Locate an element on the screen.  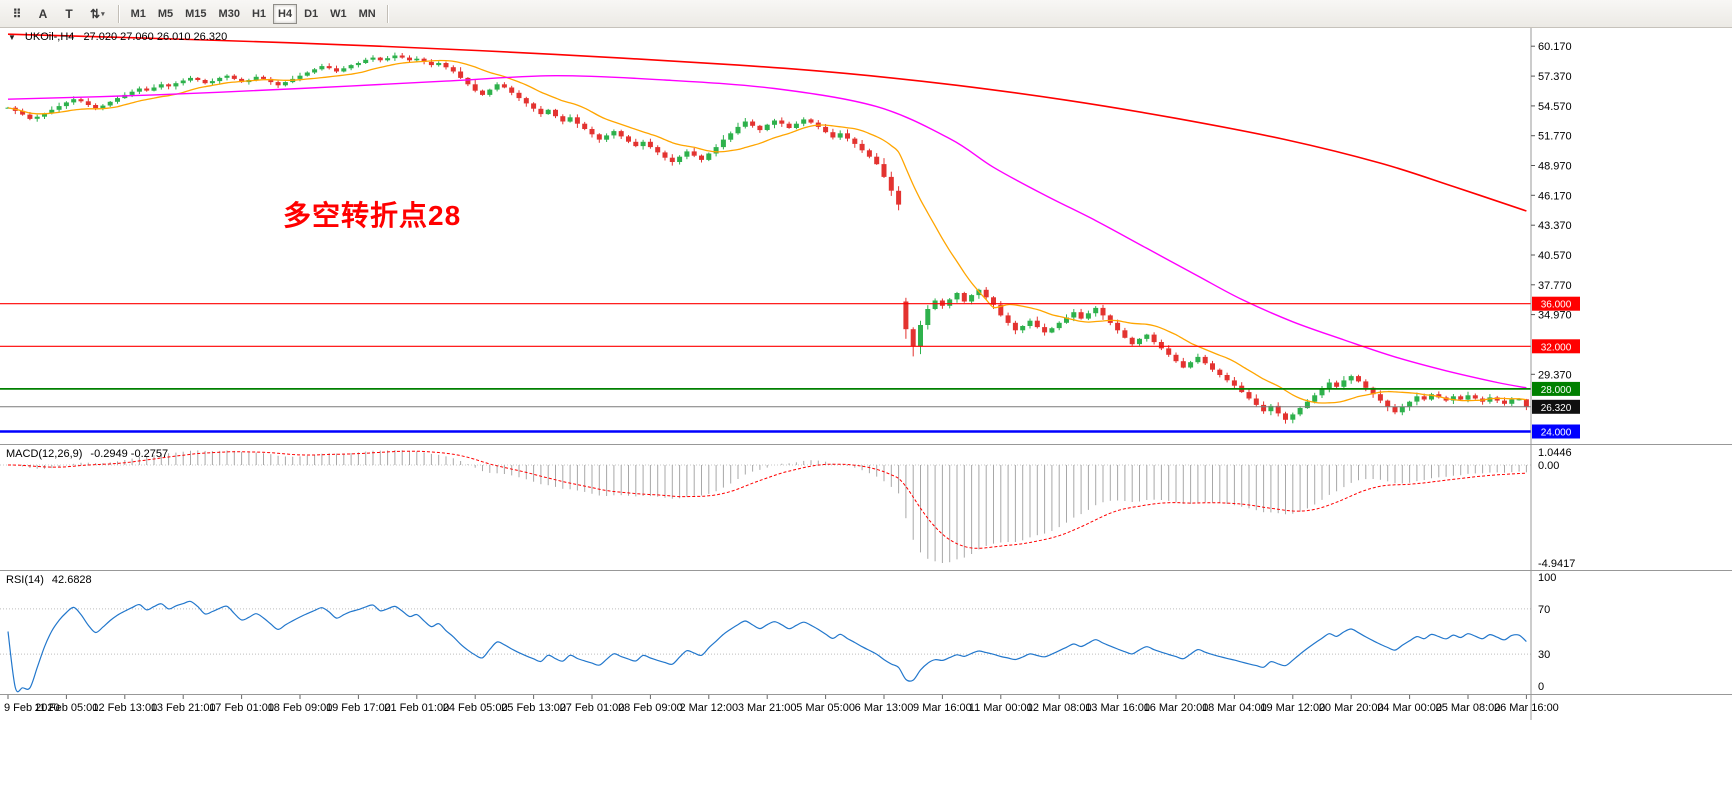
price-tick-label: 48.970 is located at coordinates (1555, 167).